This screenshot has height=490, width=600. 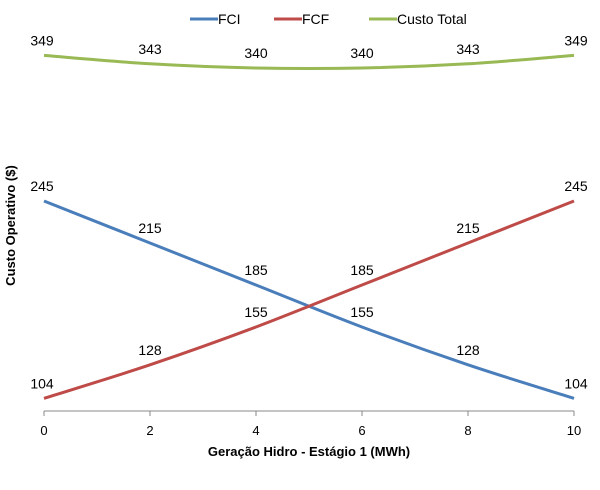 I want to click on legend-entry: Custo Total, so click(x=432, y=19).